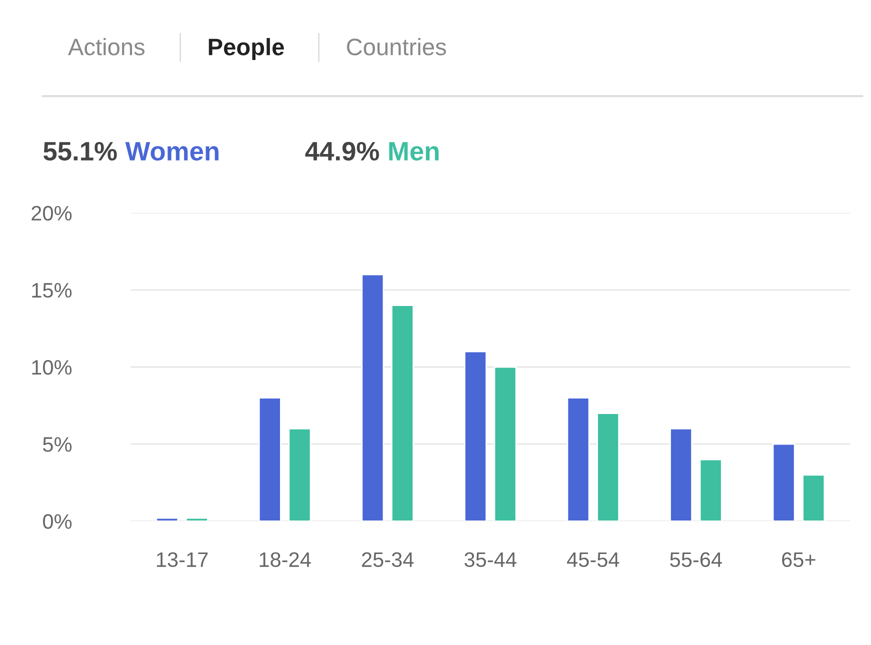  I want to click on x-tick-label: 18-24, so click(285, 560).